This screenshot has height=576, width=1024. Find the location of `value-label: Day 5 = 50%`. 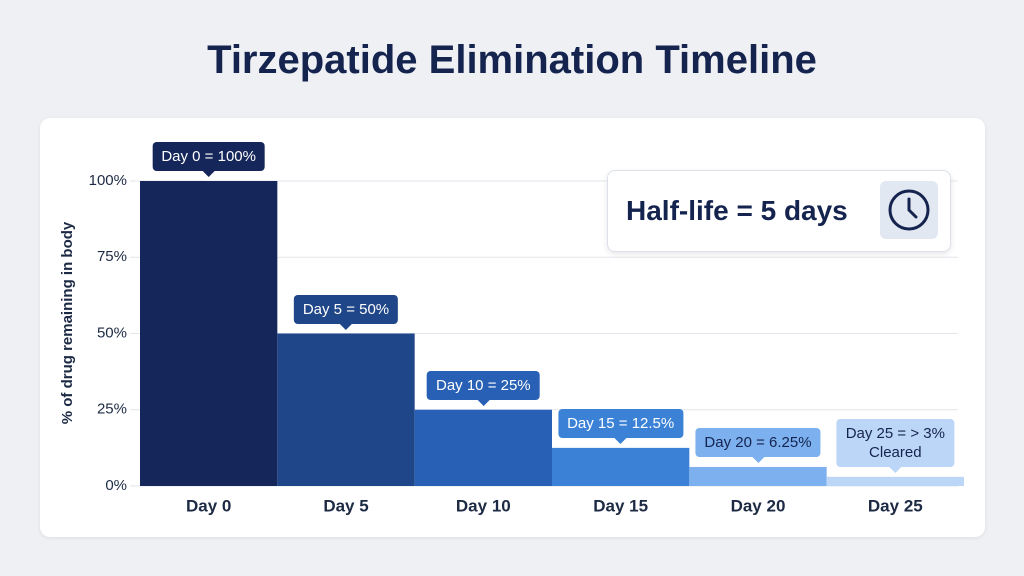

value-label: Day 5 = 50% is located at coordinates (346, 312).